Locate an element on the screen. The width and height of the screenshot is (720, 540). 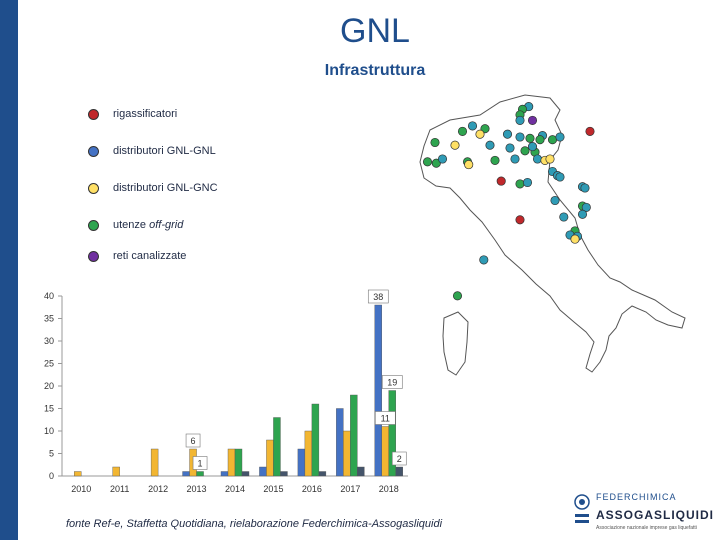
map-point-purple is located at coordinates (532, 120).